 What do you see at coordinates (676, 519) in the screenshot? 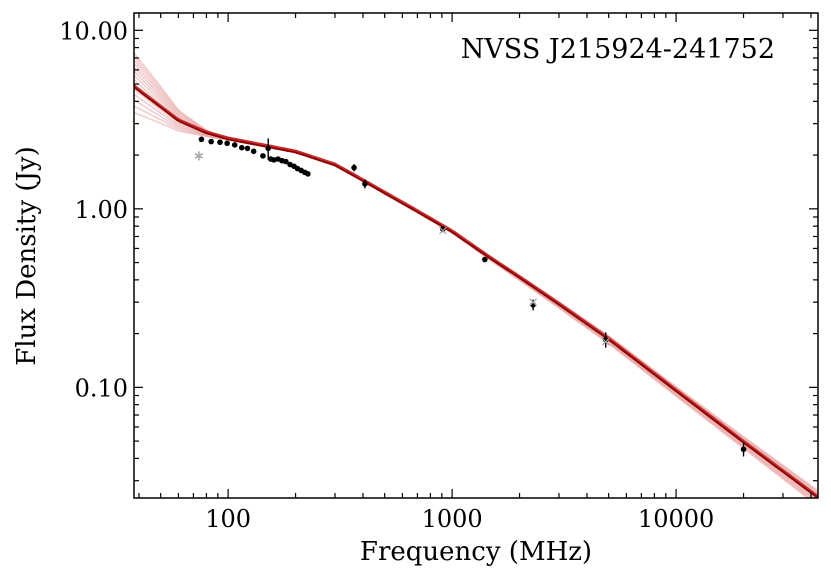
I see `x-tick-label: 10000` at bounding box center [676, 519].